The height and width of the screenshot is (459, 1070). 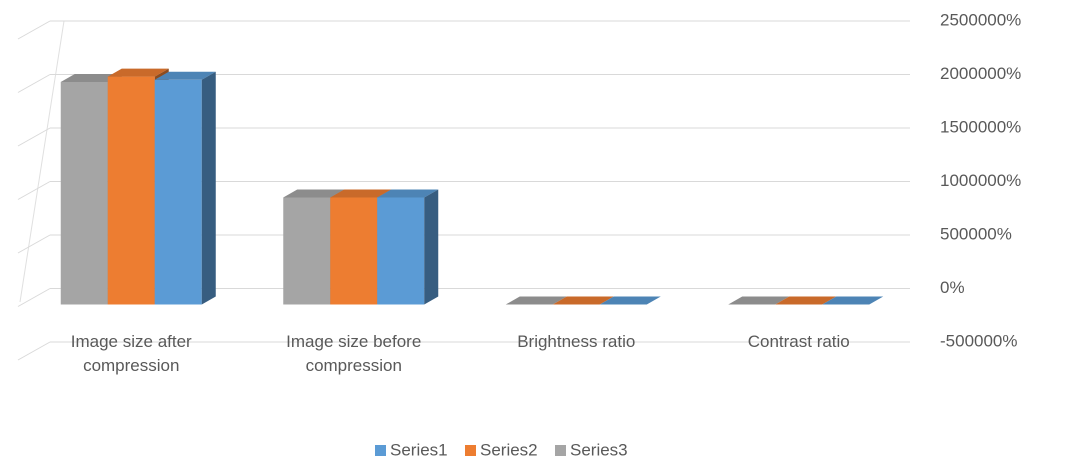 I want to click on y-tick-label: 500000%, so click(x=976, y=233).